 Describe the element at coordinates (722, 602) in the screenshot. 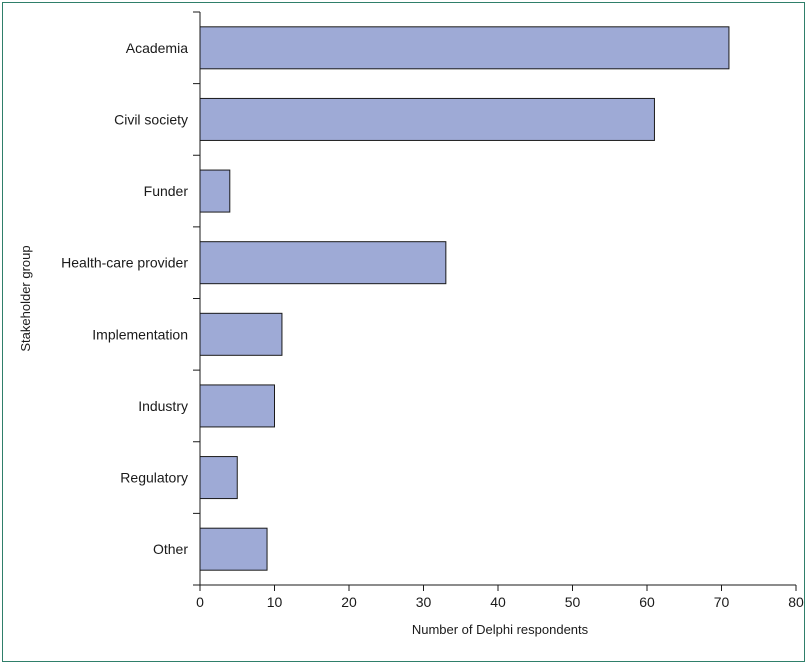

I see `x-tick-label: 70` at that location.